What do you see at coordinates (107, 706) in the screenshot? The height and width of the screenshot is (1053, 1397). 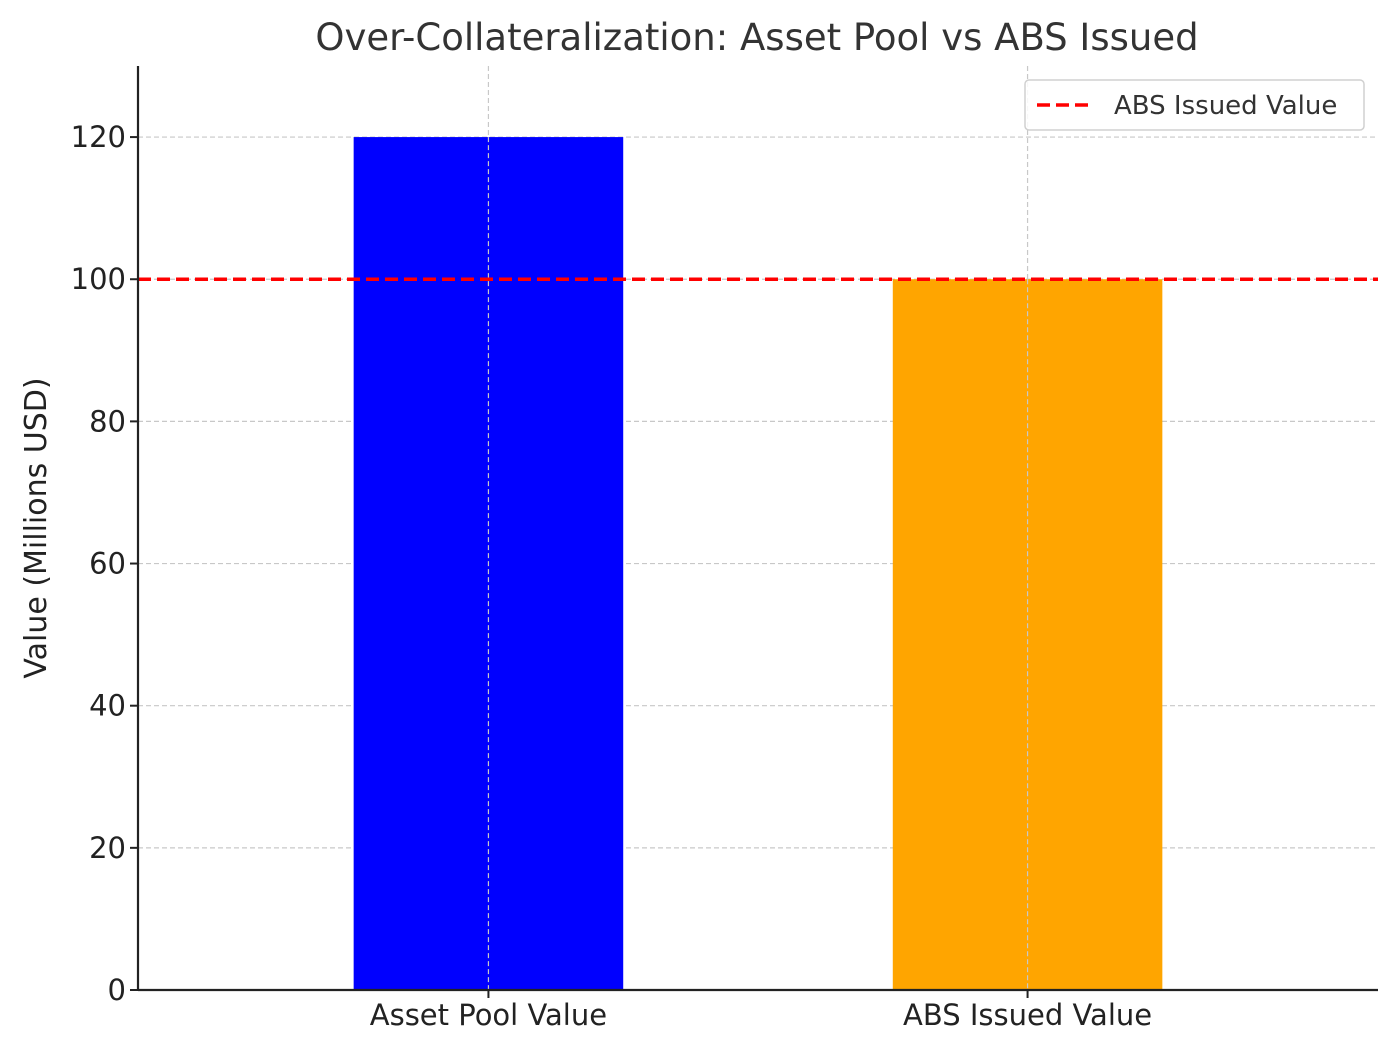 I see `y-tick-label: 40` at bounding box center [107, 706].